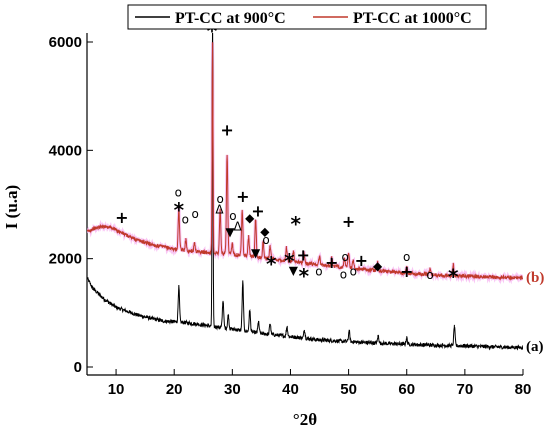 This screenshot has height=433, width=550. What do you see at coordinates (65, 150) in the screenshot?
I see `y-tick-label: 4000` at bounding box center [65, 150].